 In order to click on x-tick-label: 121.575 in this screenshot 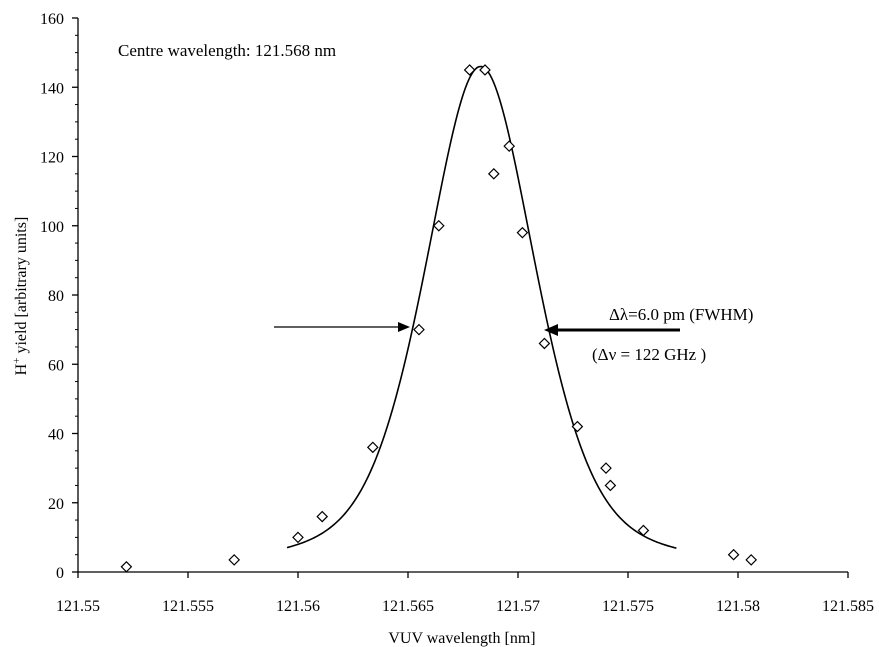, I will do `click(628, 606)`.